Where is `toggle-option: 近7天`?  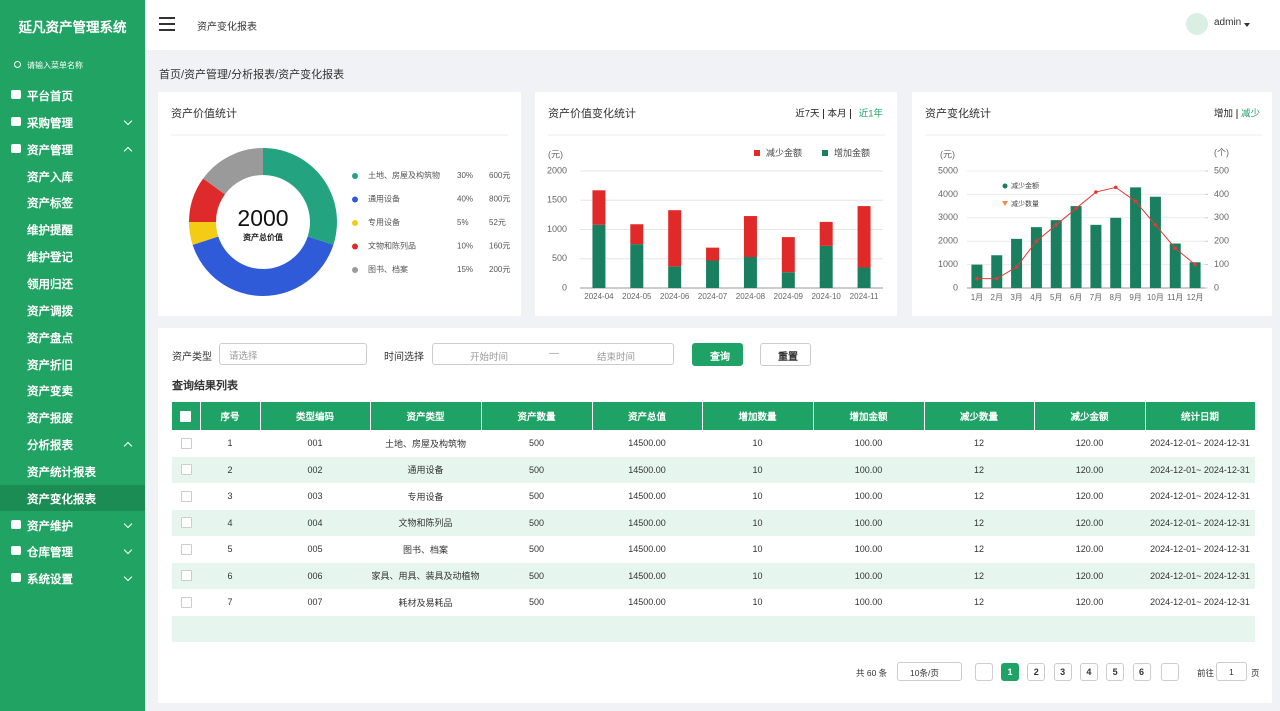 toggle-option: 近7天 is located at coordinates (807, 114).